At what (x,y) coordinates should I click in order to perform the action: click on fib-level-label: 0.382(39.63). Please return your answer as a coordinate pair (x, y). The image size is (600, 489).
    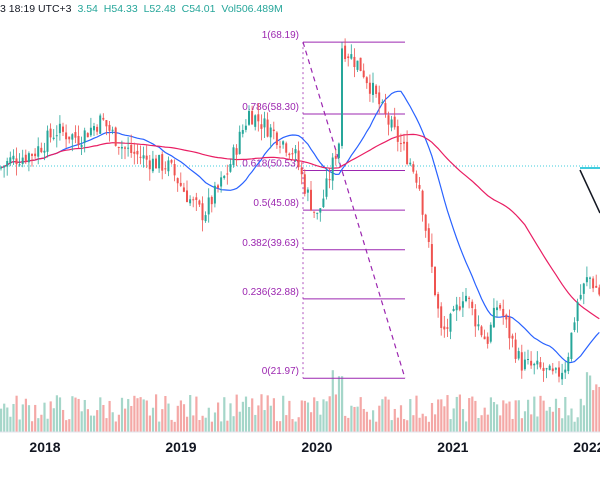
    Looking at the image, I should click on (270, 243).